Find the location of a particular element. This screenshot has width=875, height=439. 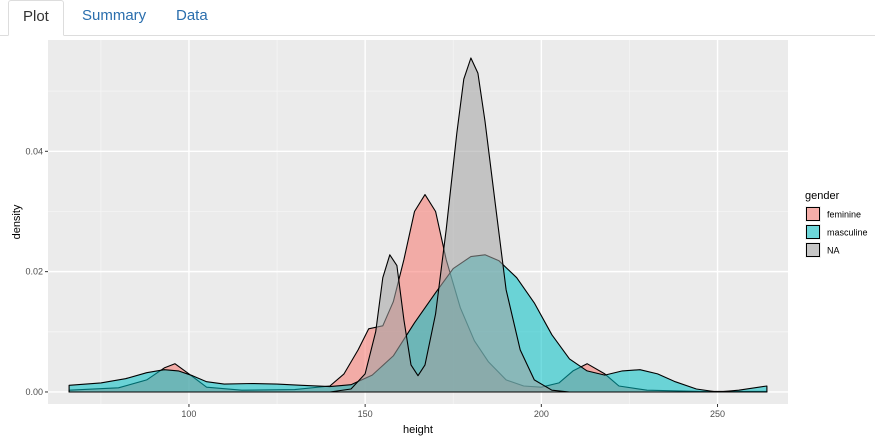

y-tick-label: 0.04 is located at coordinates (34, 151).